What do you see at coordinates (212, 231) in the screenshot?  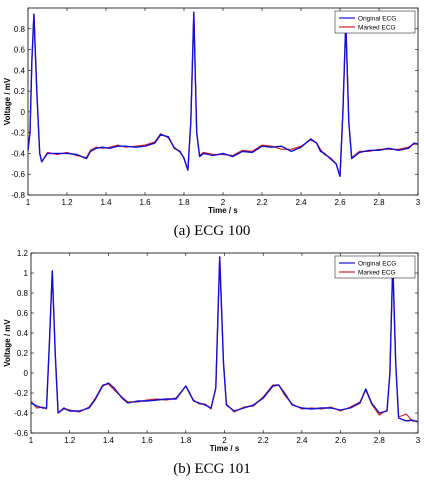 I see `figure-caption: (a) ECG 100` at bounding box center [212, 231].